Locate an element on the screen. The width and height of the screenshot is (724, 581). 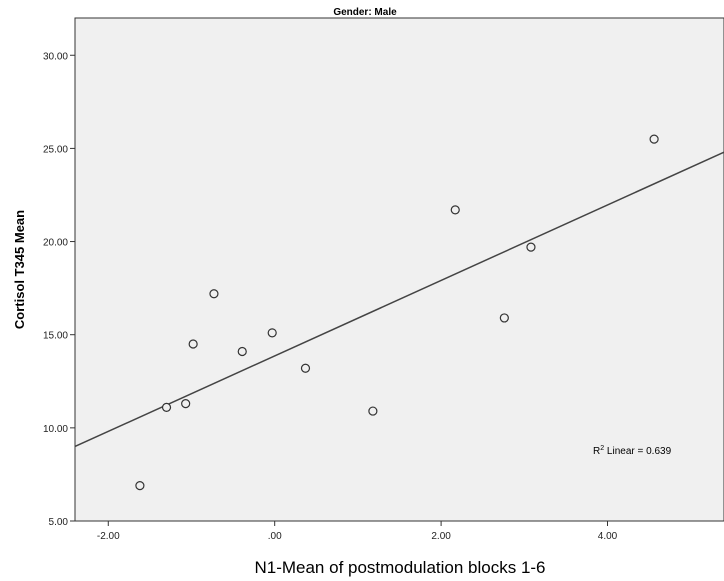
y-tick-label: 5.00 is located at coordinates (59, 522).